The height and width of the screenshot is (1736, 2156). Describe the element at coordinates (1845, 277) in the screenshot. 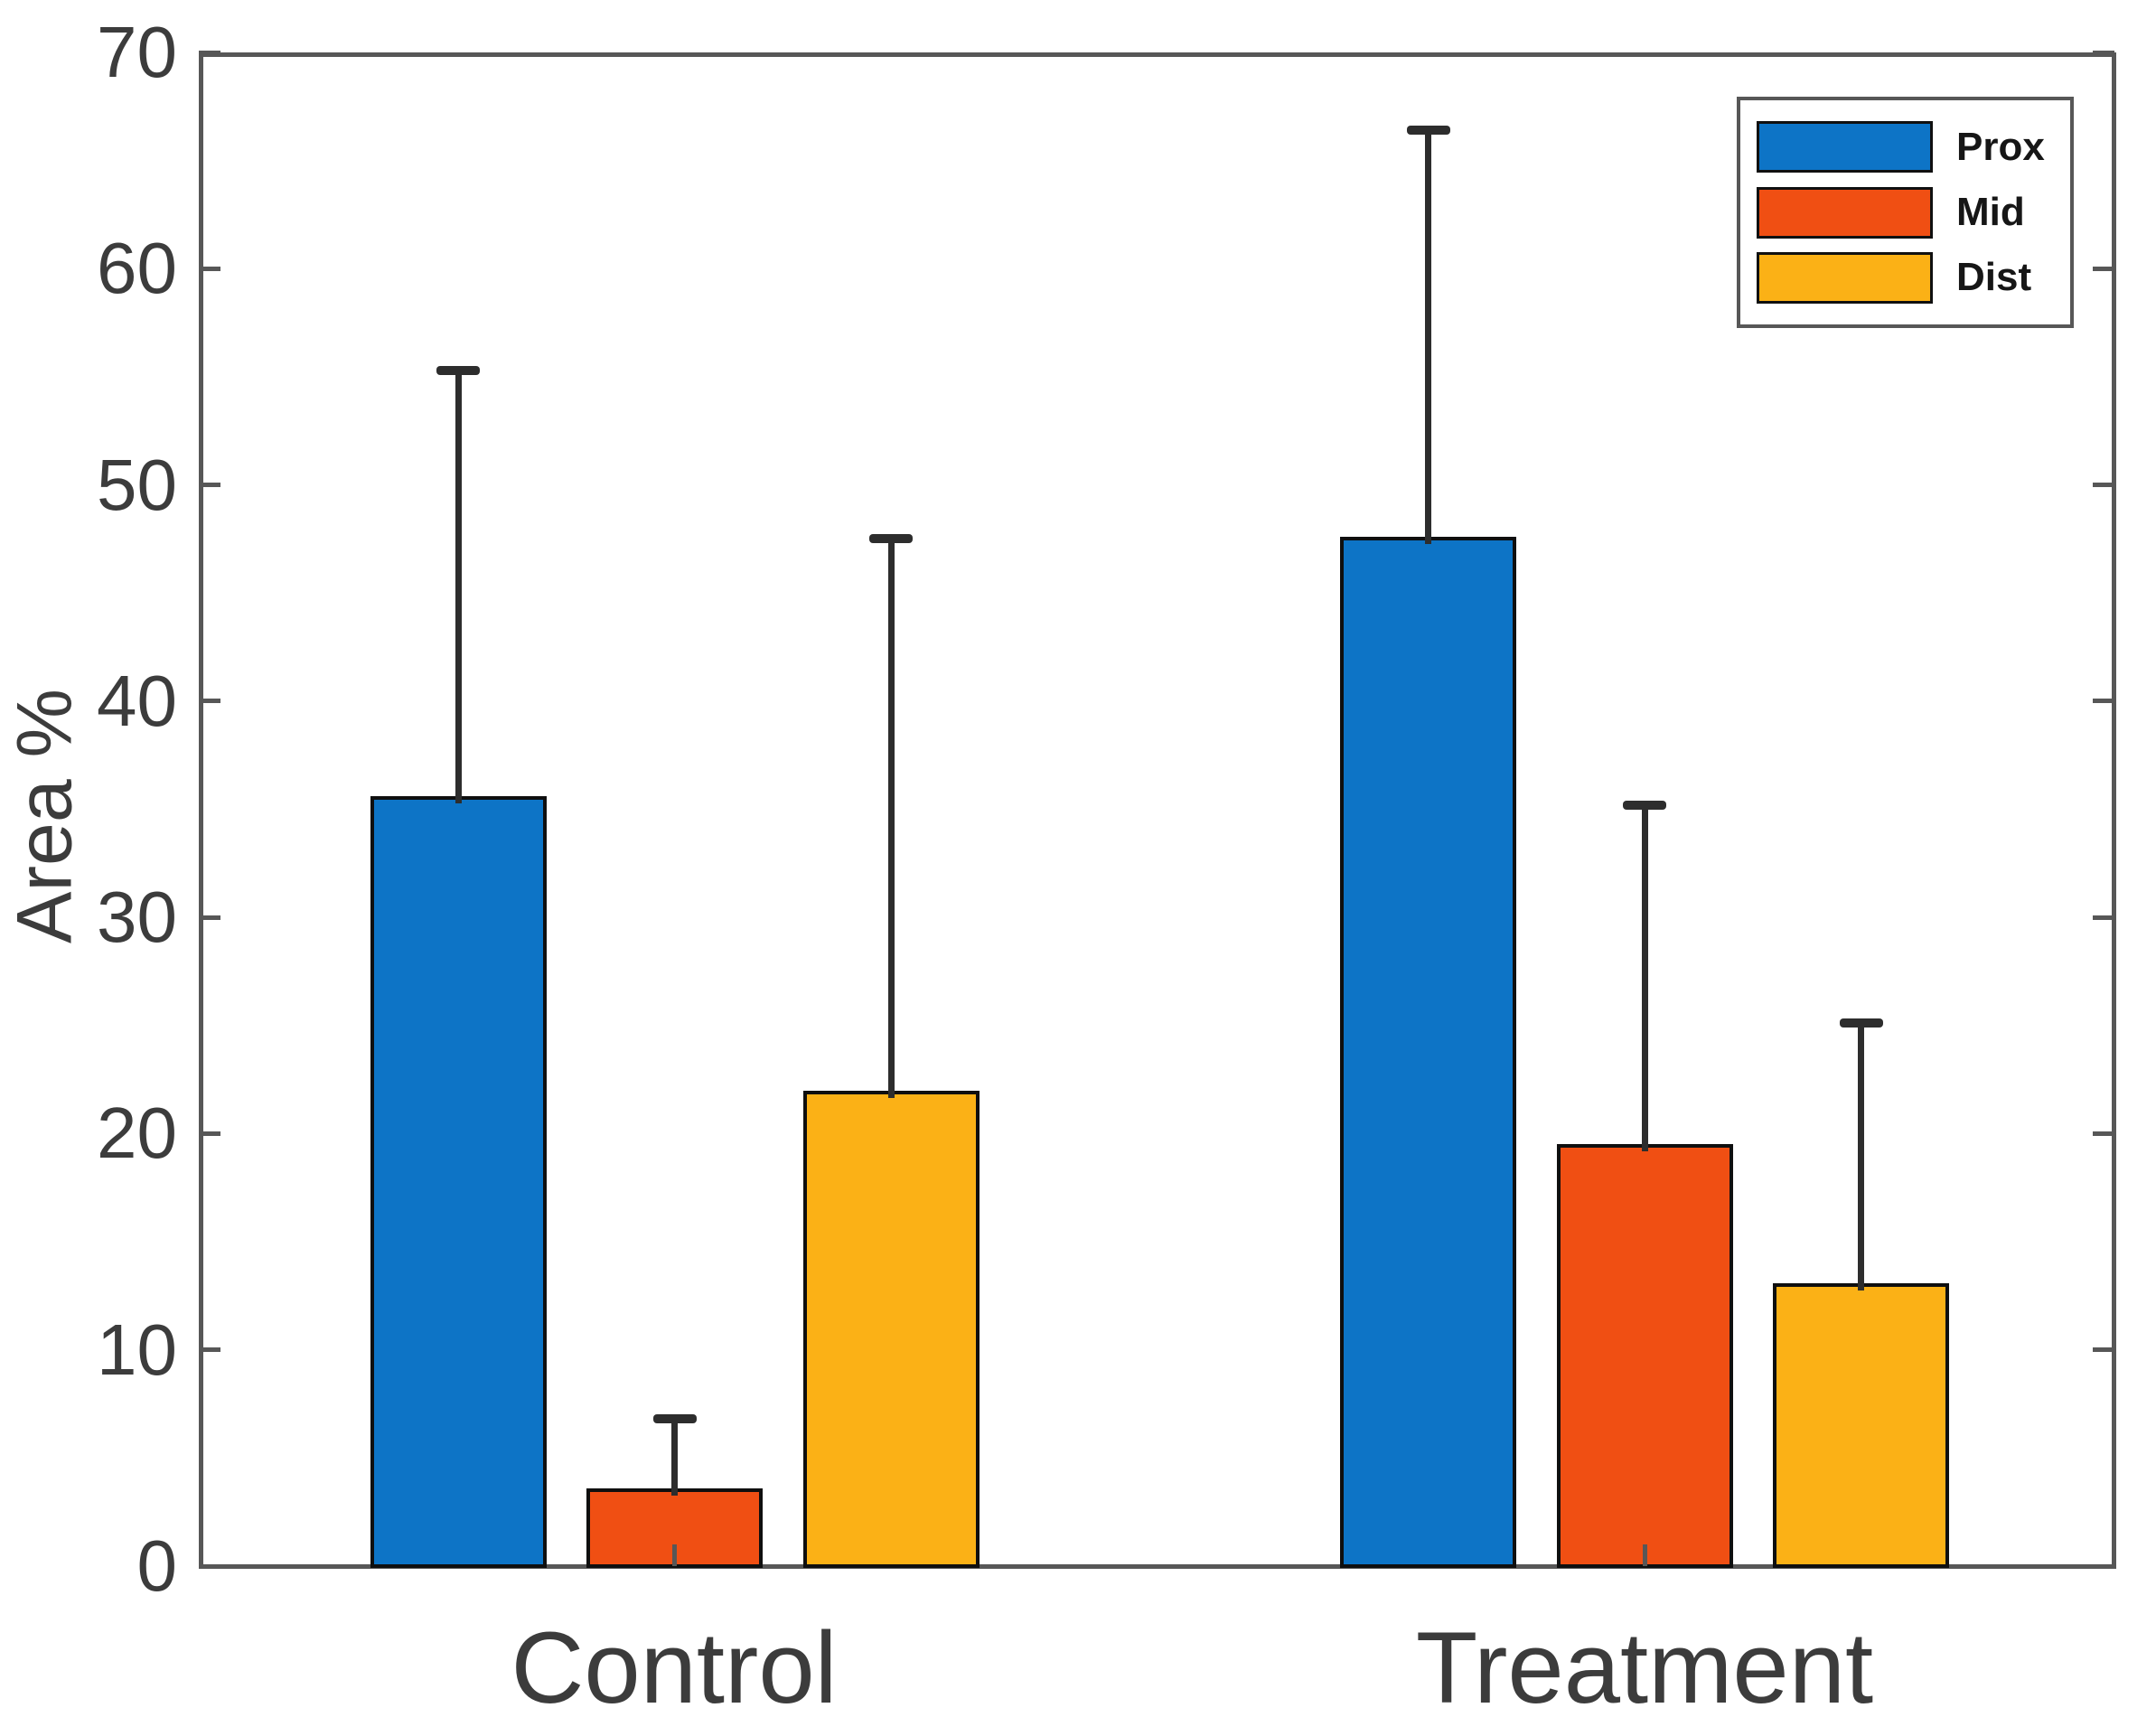

I see `legend-swatch-dist` at that location.